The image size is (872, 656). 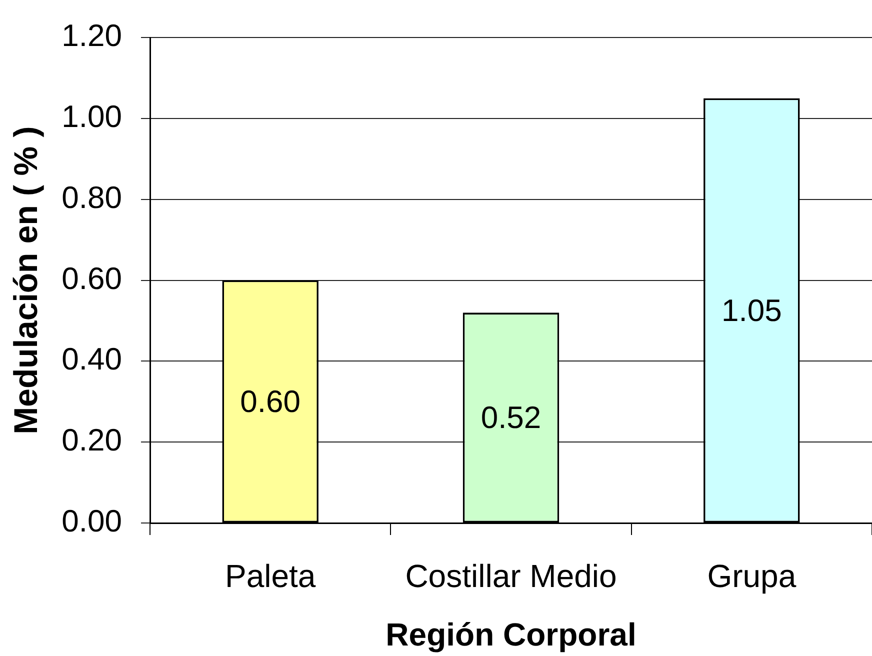 What do you see at coordinates (92, 359) in the screenshot?
I see `y-tick-label: 0.40` at bounding box center [92, 359].